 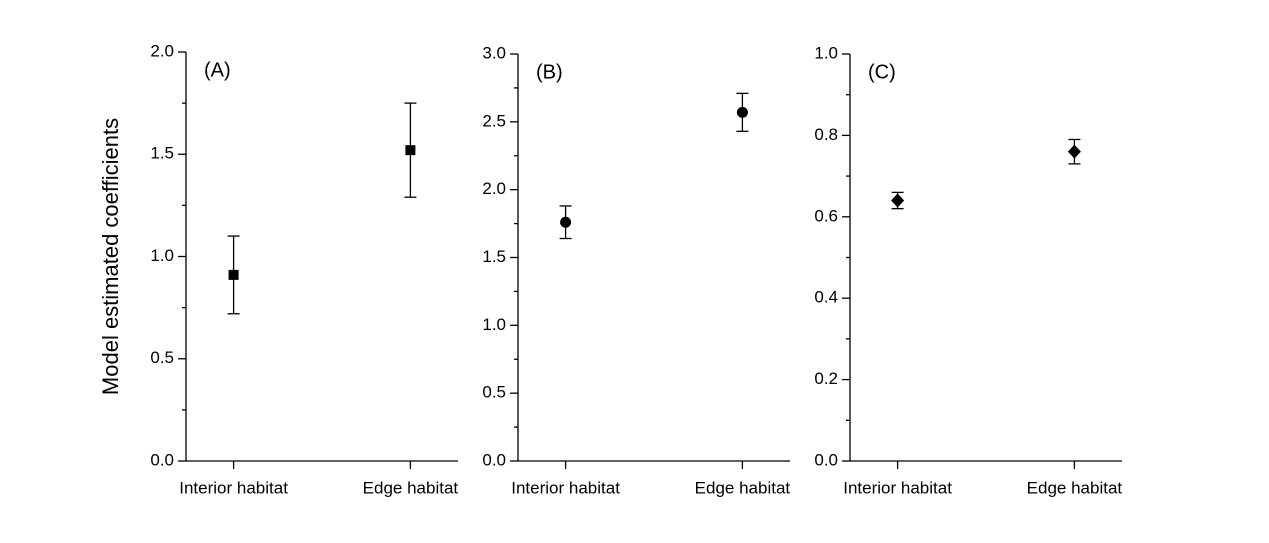 What do you see at coordinates (882, 72) in the screenshot?
I see `panel-label: (C)` at bounding box center [882, 72].